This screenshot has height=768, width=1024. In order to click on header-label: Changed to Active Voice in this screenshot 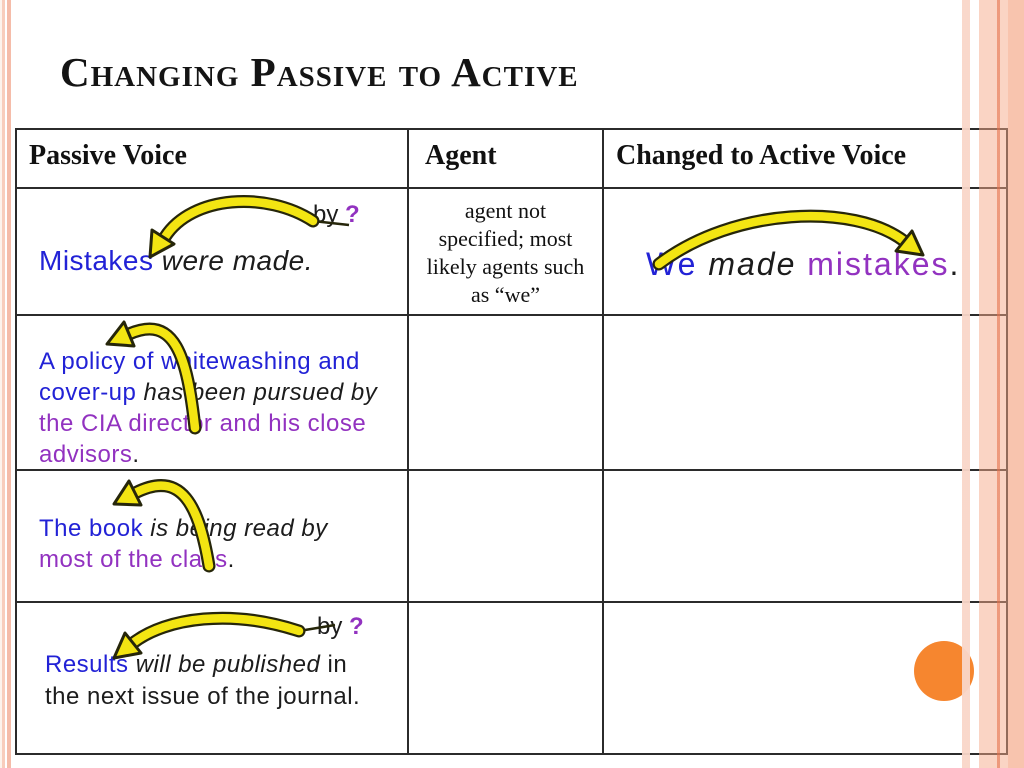, I will do `click(761, 155)`.